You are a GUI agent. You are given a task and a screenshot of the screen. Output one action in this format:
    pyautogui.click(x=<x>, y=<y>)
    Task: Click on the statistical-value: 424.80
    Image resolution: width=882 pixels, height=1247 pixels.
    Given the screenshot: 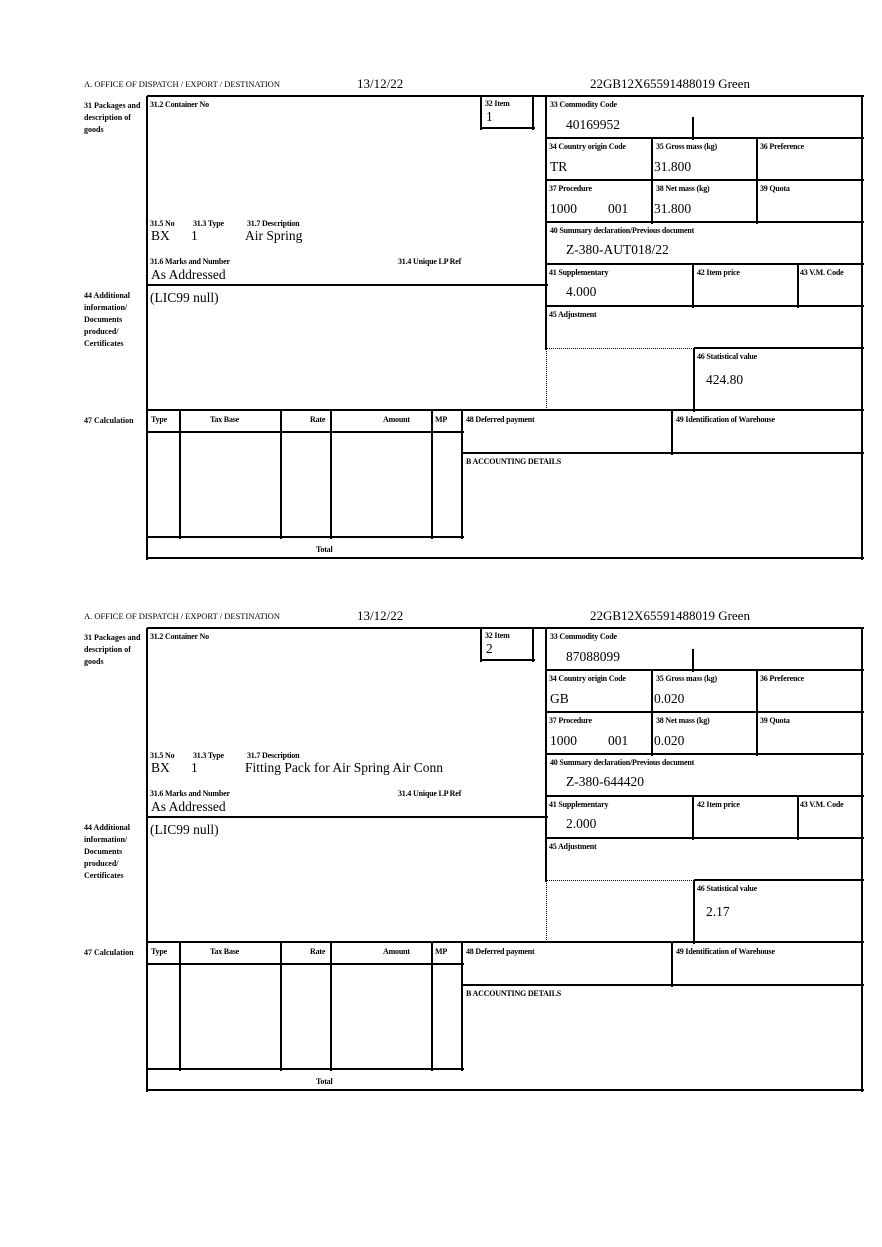 What is the action you would take?
    pyautogui.click(x=725, y=379)
    